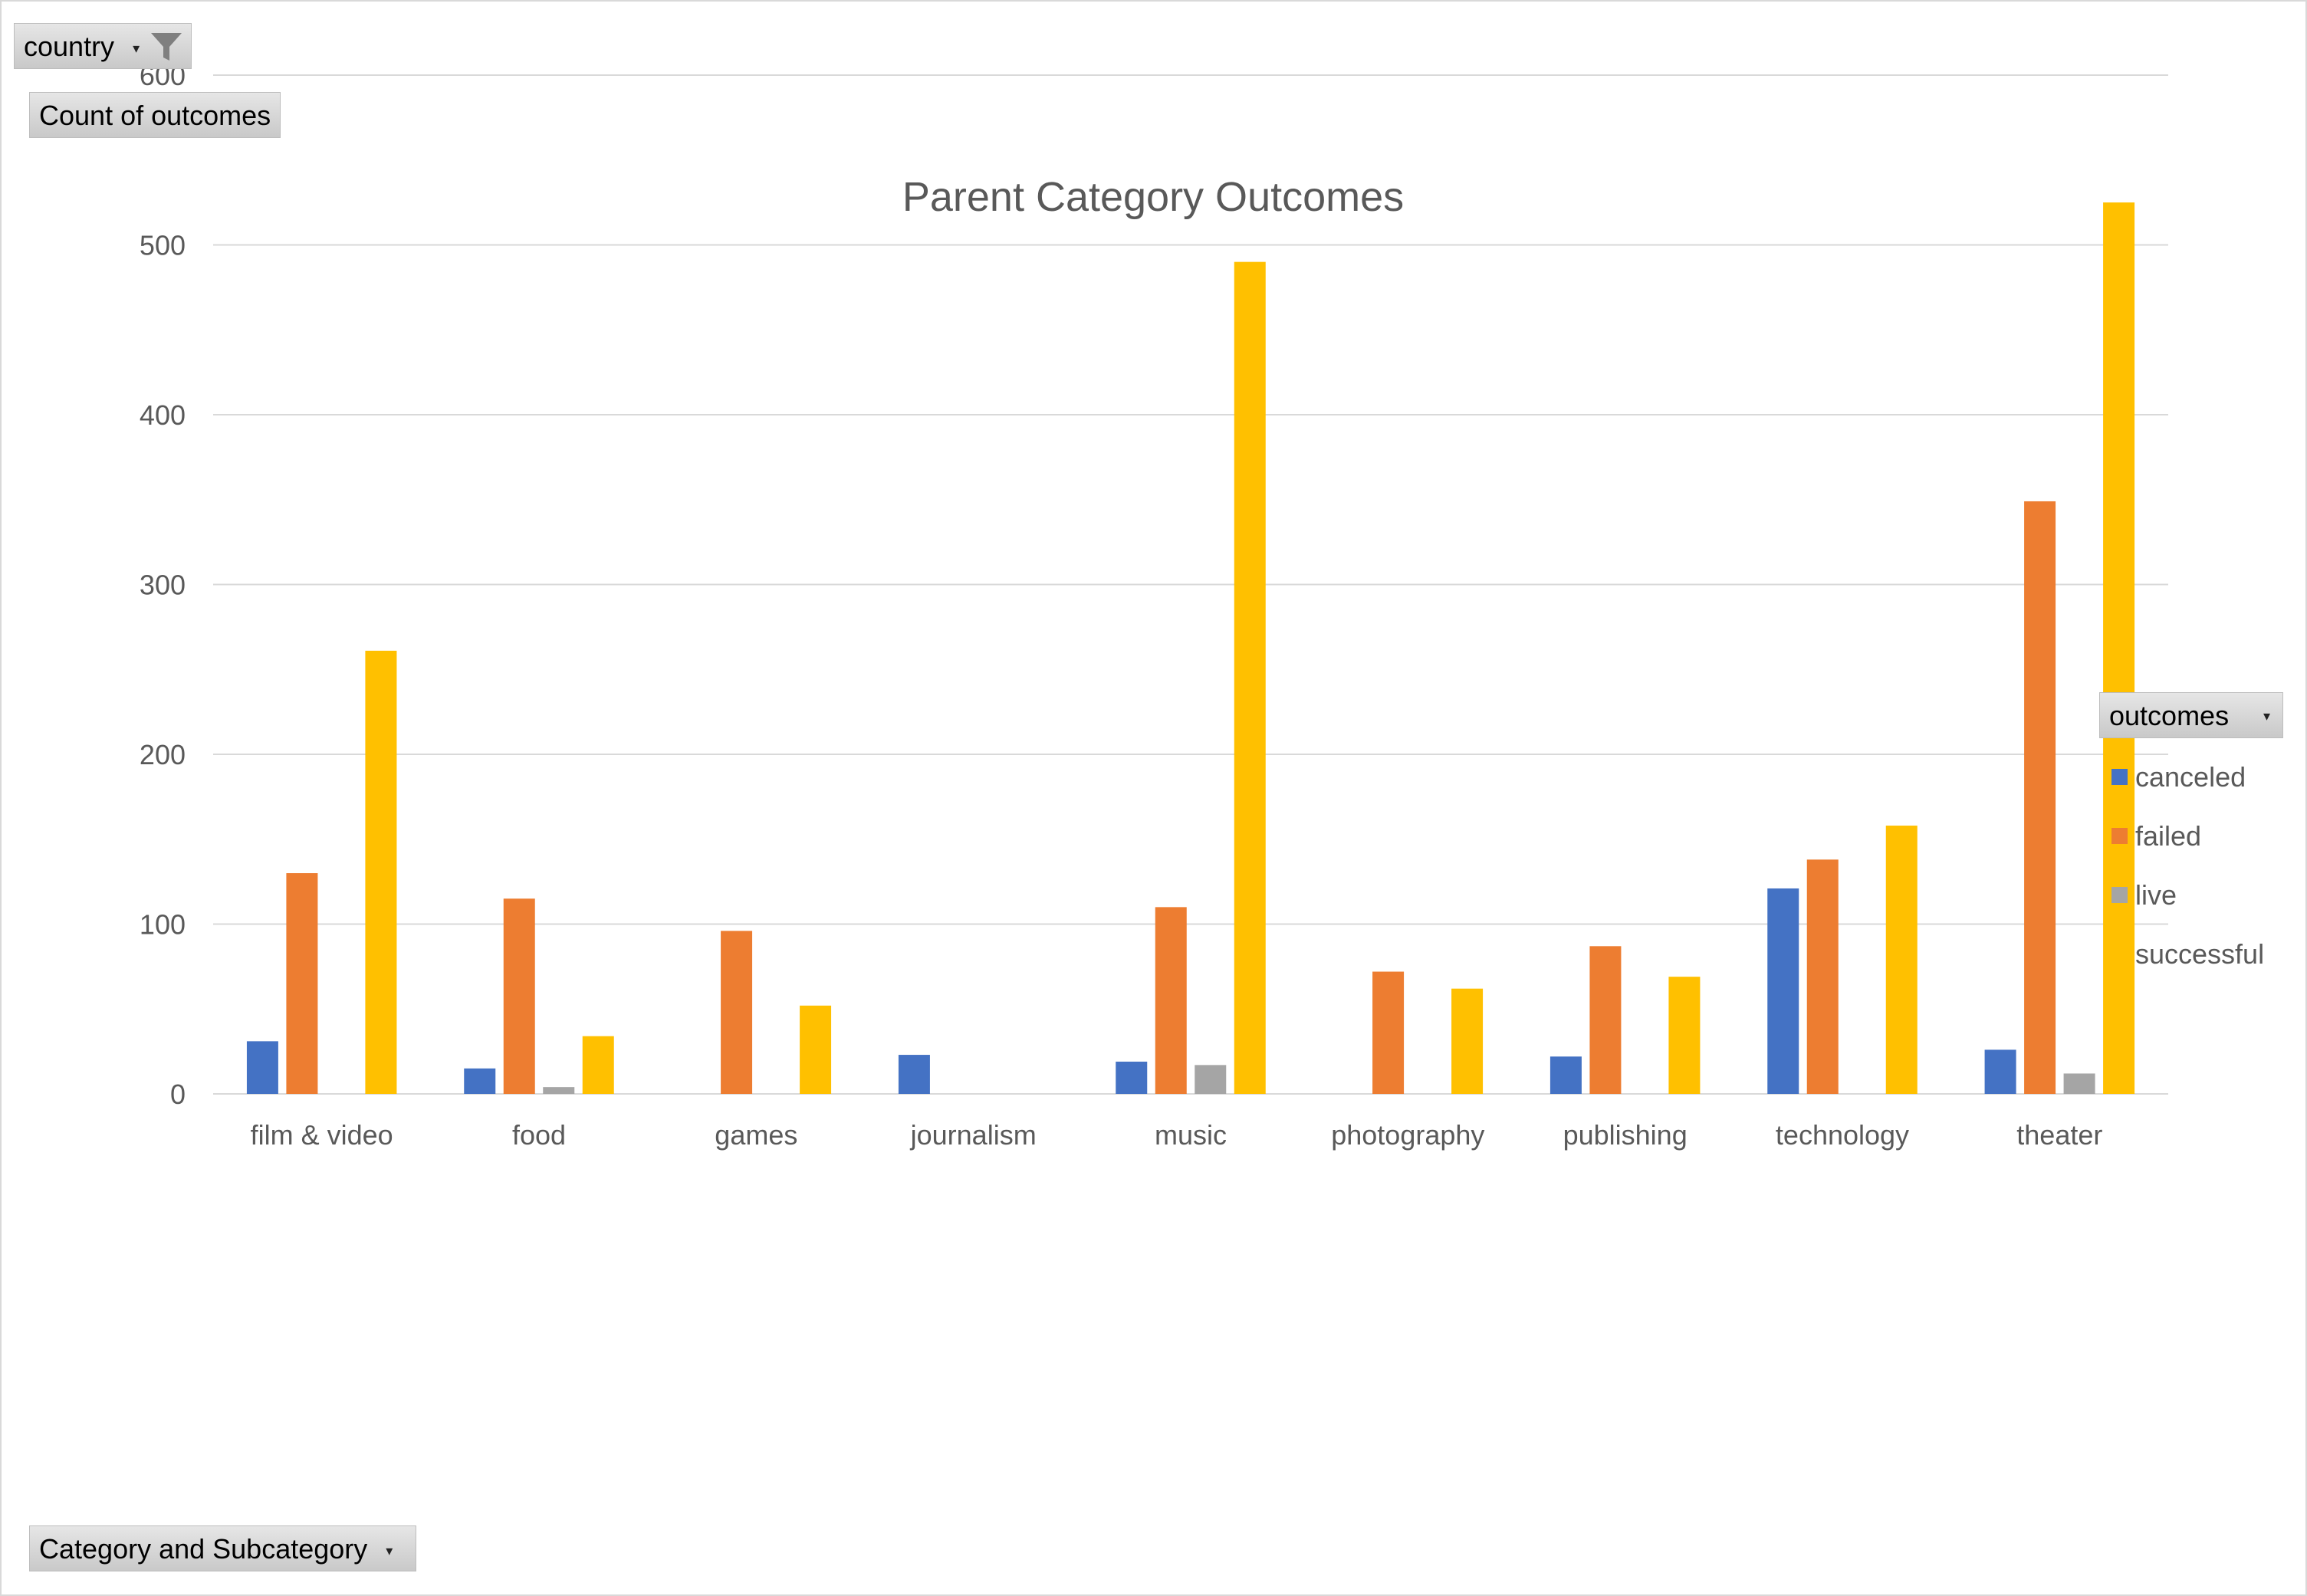  Describe the element at coordinates (2119, 895) in the screenshot. I see `legend-swatch-live` at that location.